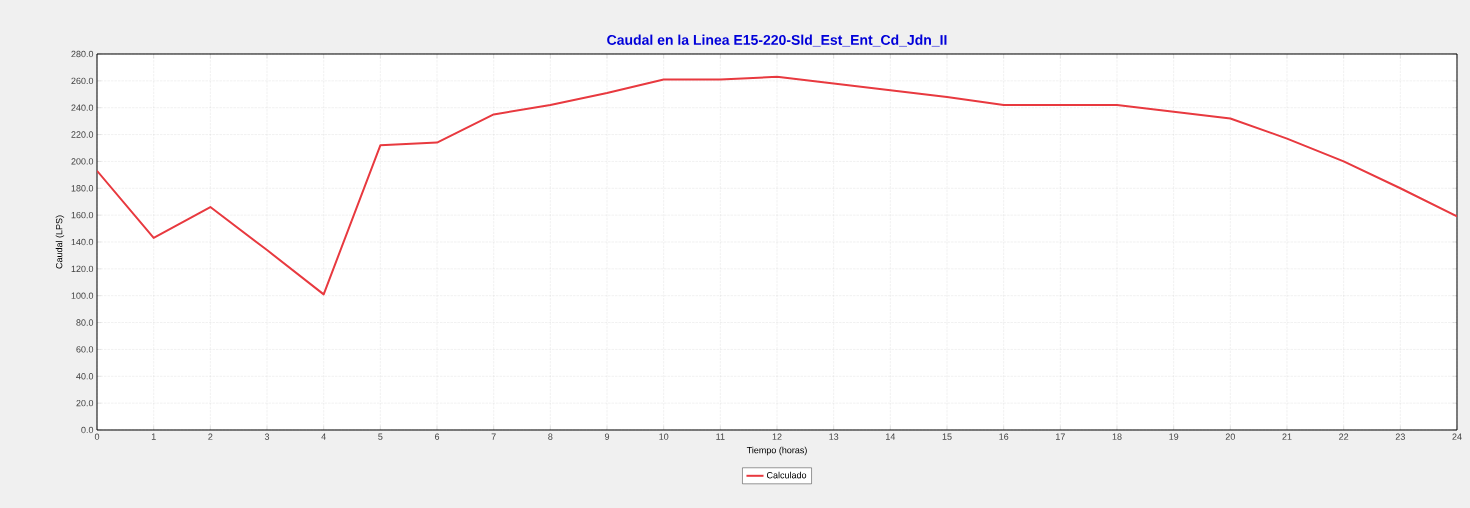 This screenshot has width=1470, height=508. I want to click on x-tick-label: 18, so click(1117, 436).